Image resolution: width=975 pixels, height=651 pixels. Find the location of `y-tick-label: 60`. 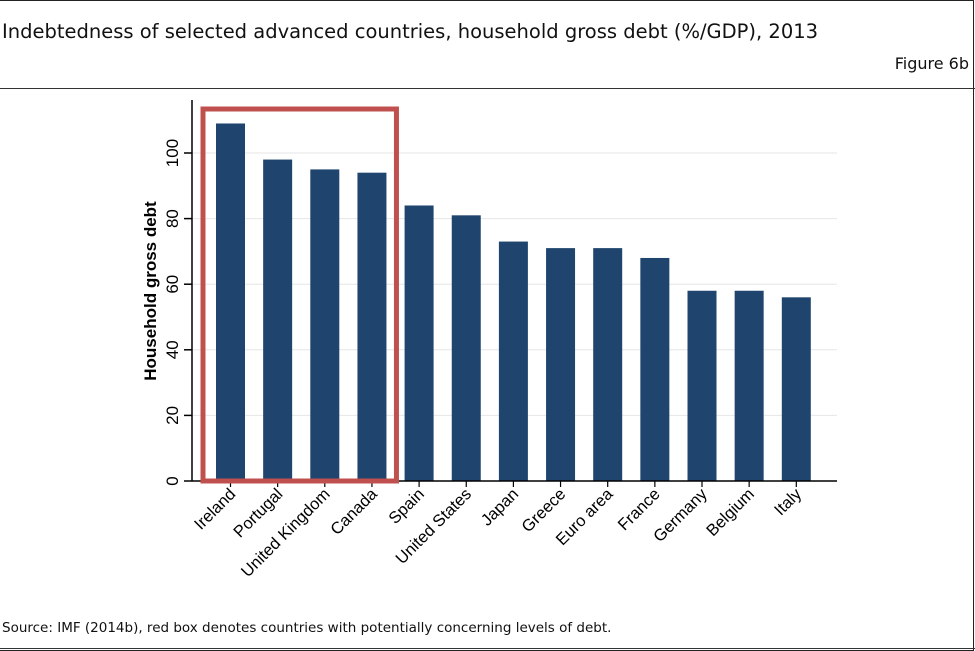

y-tick-label: 60 is located at coordinates (172, 284).